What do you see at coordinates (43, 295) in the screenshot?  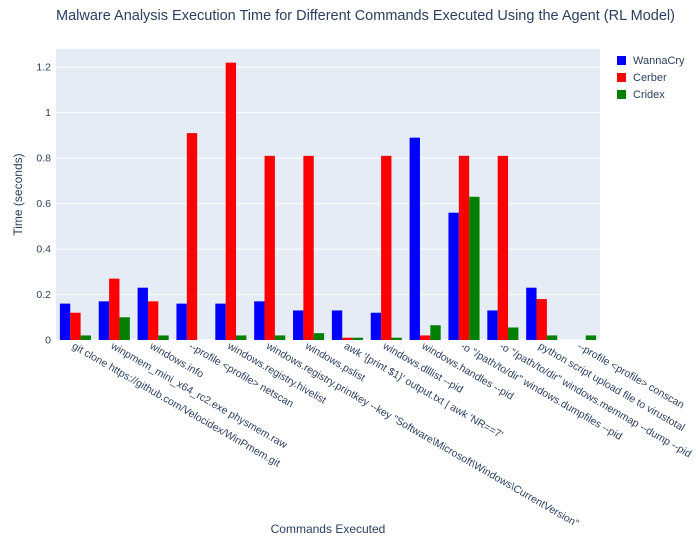 I see `y-tick-label: 0.2` at bounding box center [43, 295].